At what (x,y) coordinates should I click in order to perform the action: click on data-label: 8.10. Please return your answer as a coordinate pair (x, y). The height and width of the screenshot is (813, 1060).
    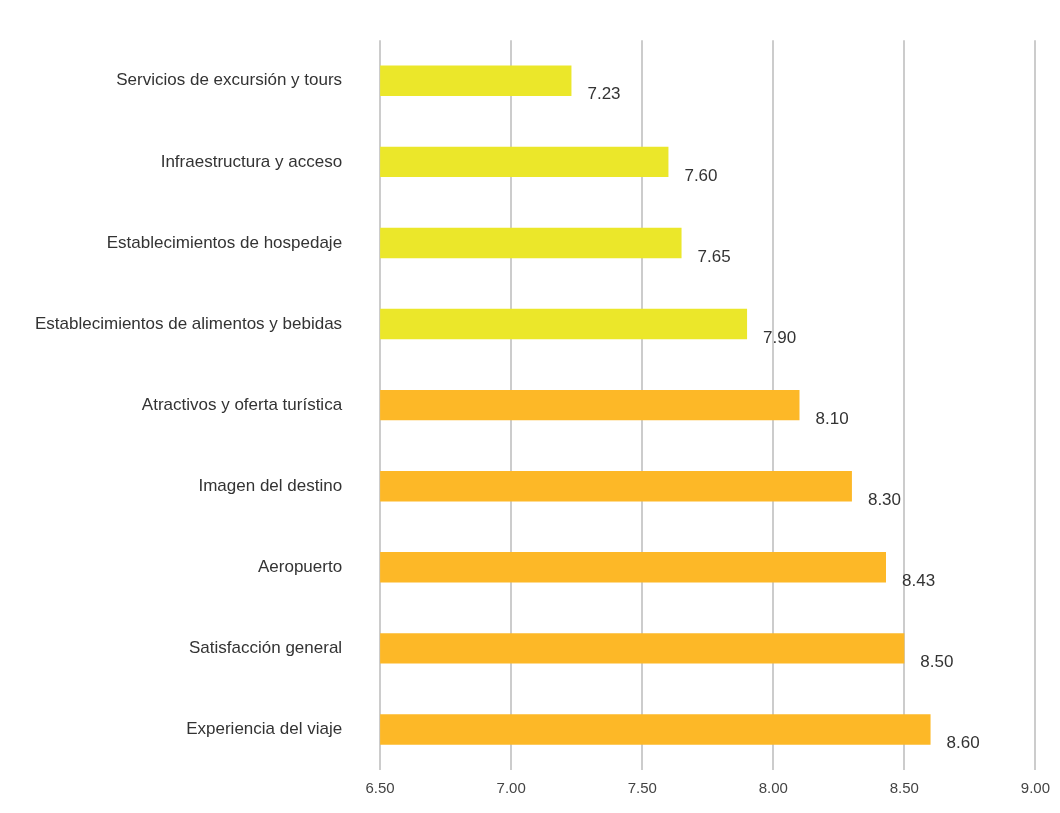
    Looking at the image, I should click on (832, 418).